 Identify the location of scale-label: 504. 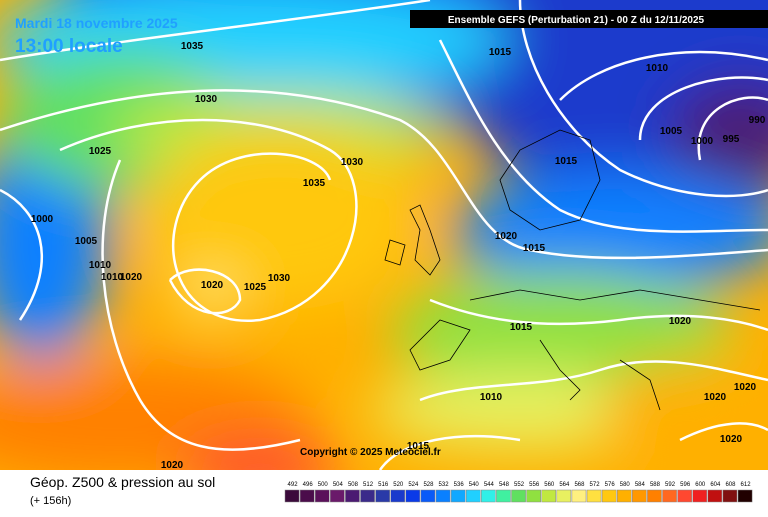
(338, 485).